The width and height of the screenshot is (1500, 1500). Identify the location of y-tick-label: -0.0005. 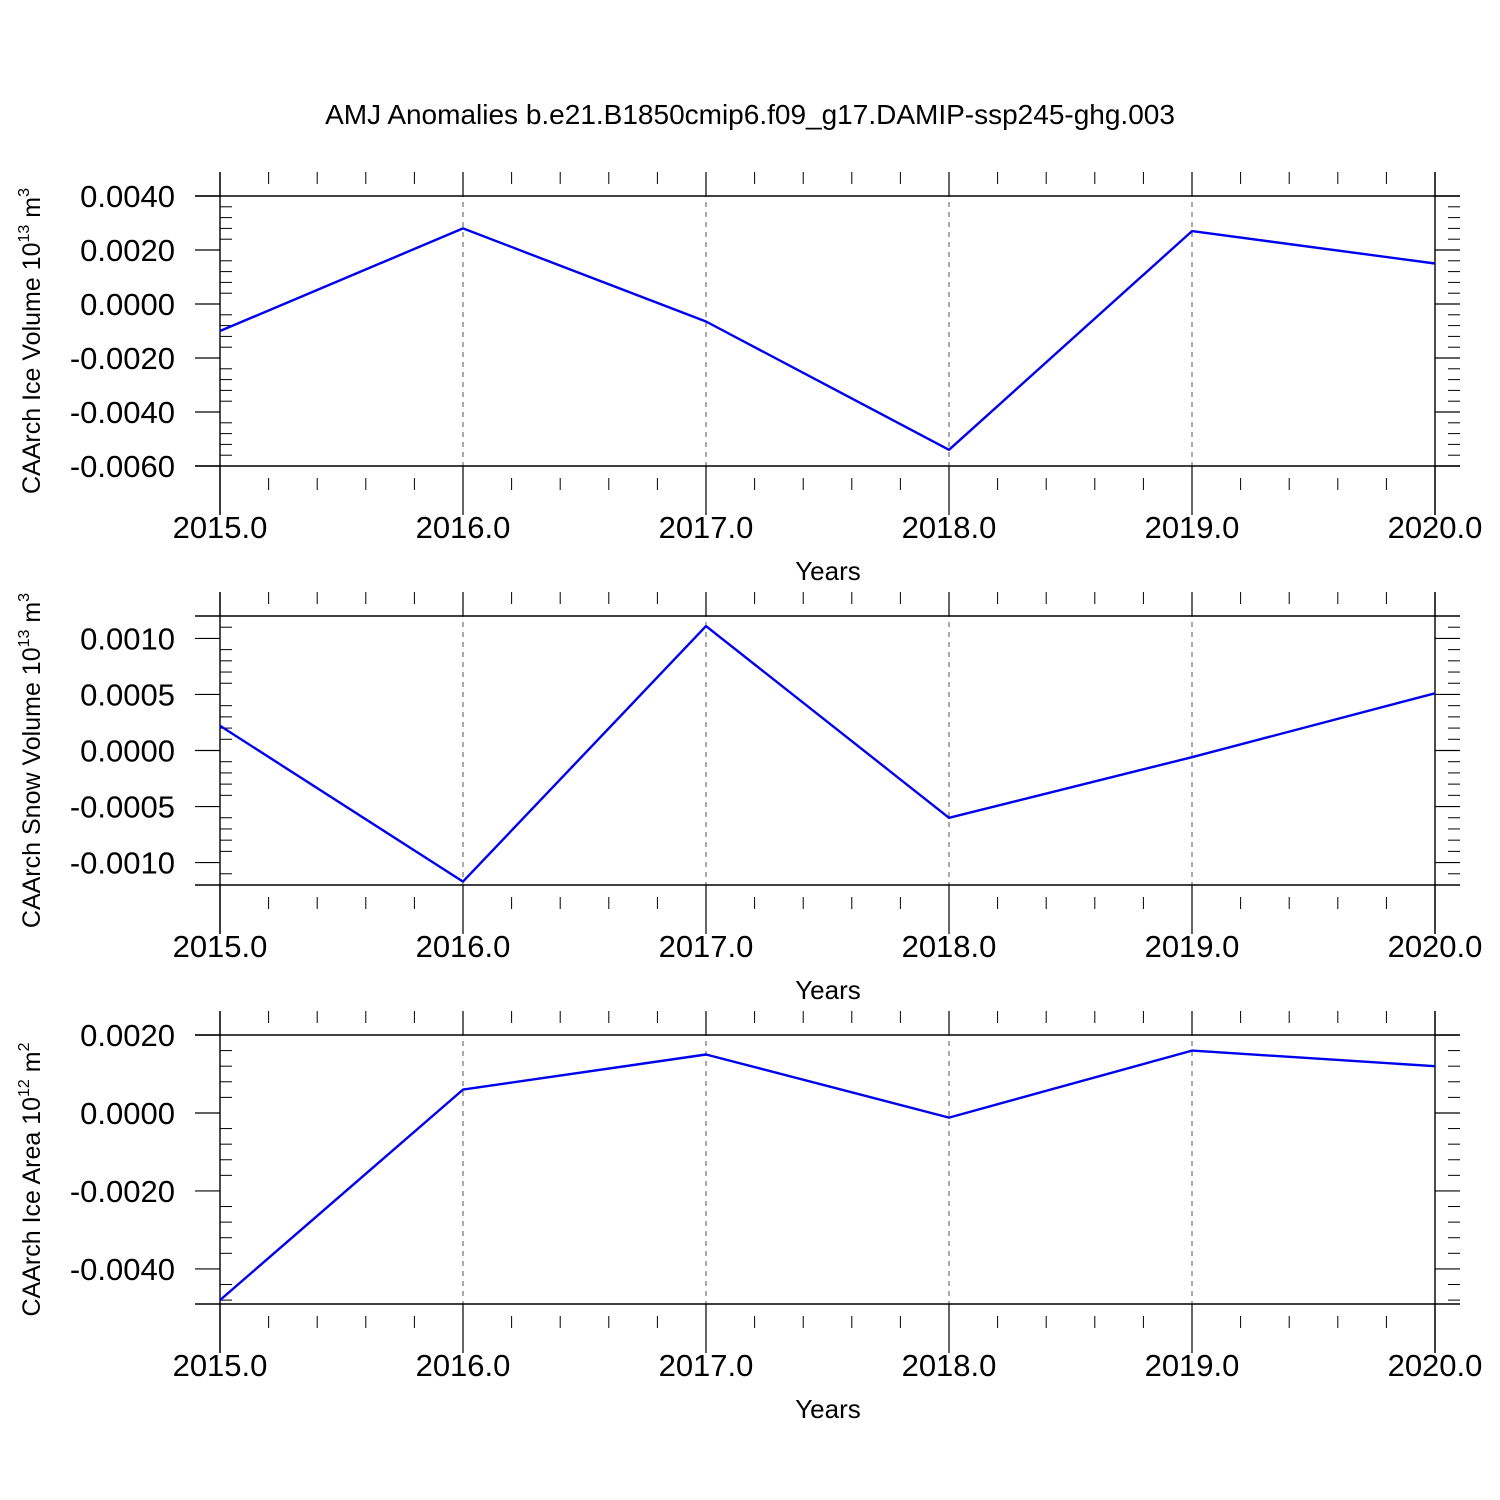
(122, 807).